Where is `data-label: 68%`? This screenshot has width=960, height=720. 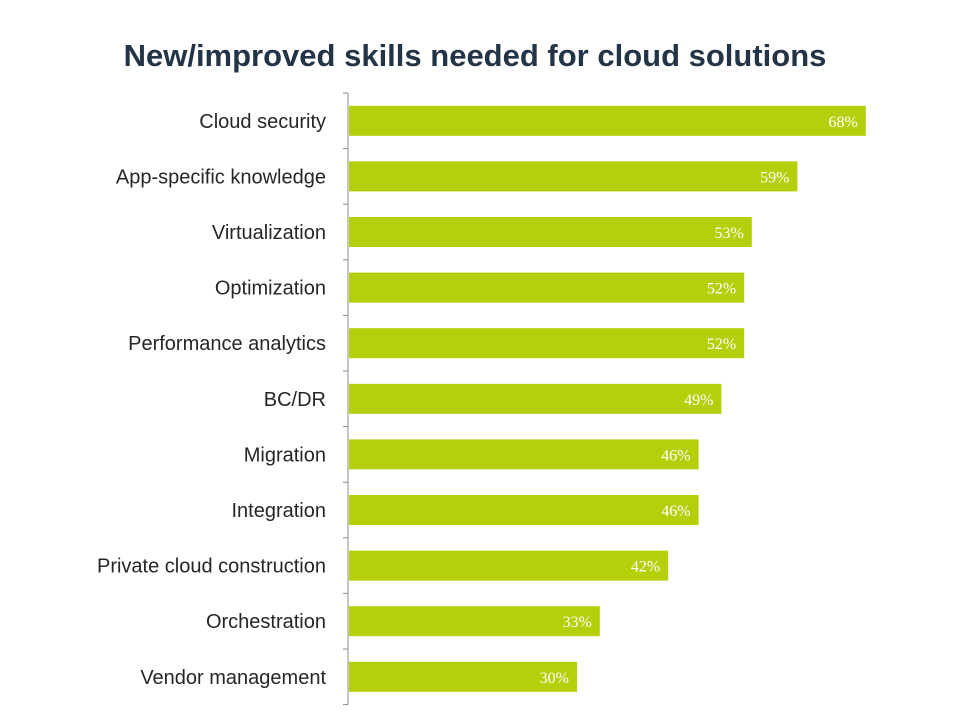
data-label: 68% is located at coordinates (842, 122).